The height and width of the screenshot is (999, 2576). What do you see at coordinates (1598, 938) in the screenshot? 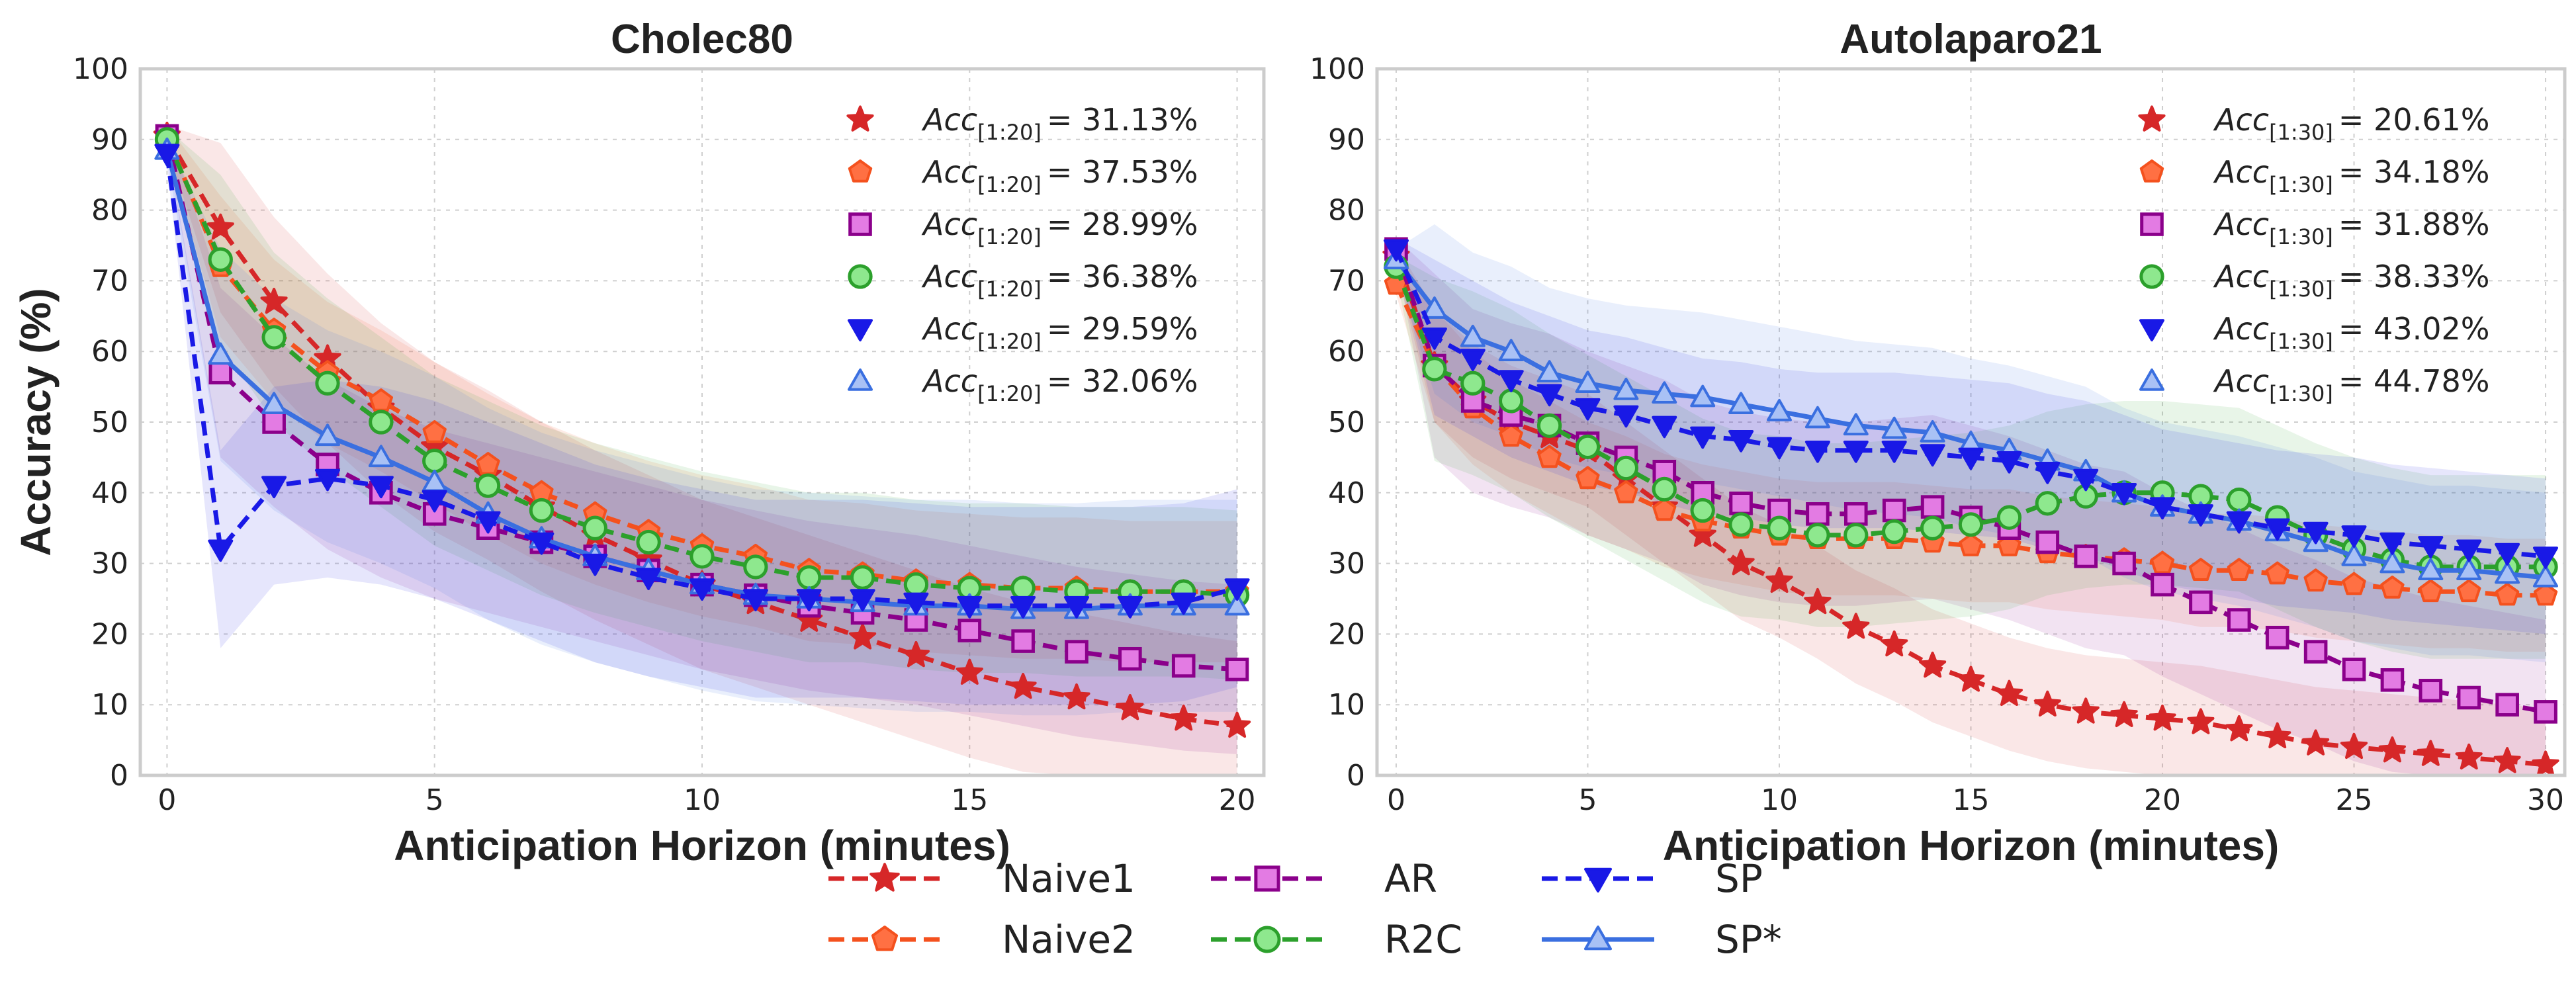
I see `legend-marker-sp-star` at bounding box center [1598, 938].